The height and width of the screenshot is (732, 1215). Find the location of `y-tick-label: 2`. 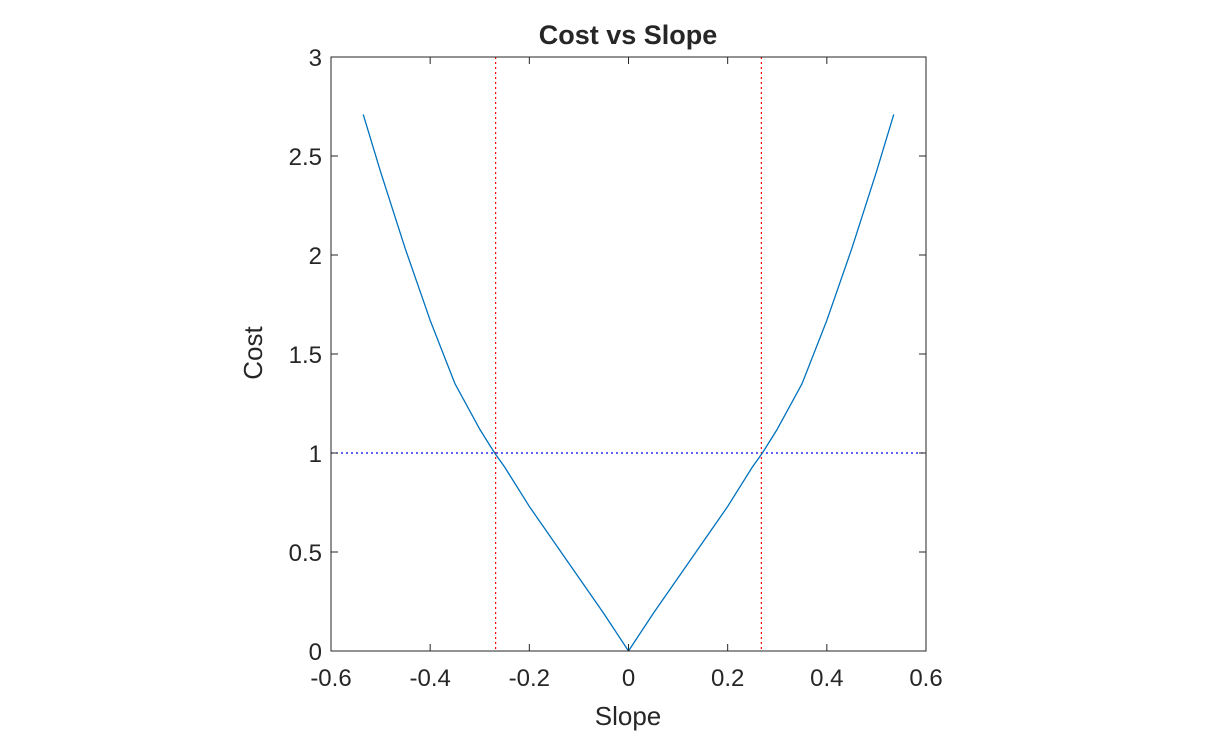

y-tick-label: 2 is located at coordinates (315, 256).